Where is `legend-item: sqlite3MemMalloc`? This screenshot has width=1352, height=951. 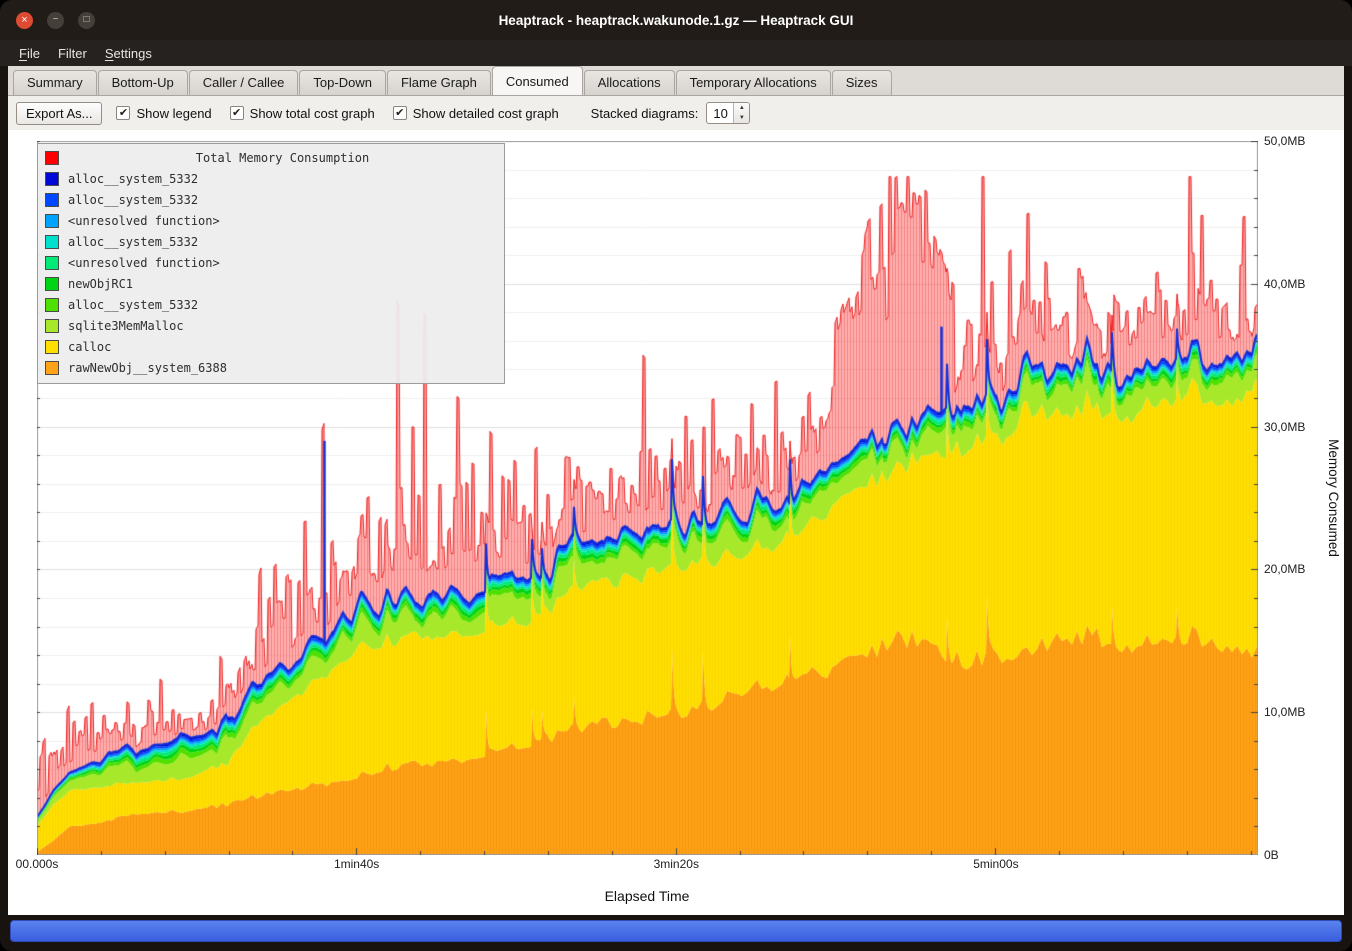
legend-item: sqlite3MemMalloc is located at coordinates (271, 325).